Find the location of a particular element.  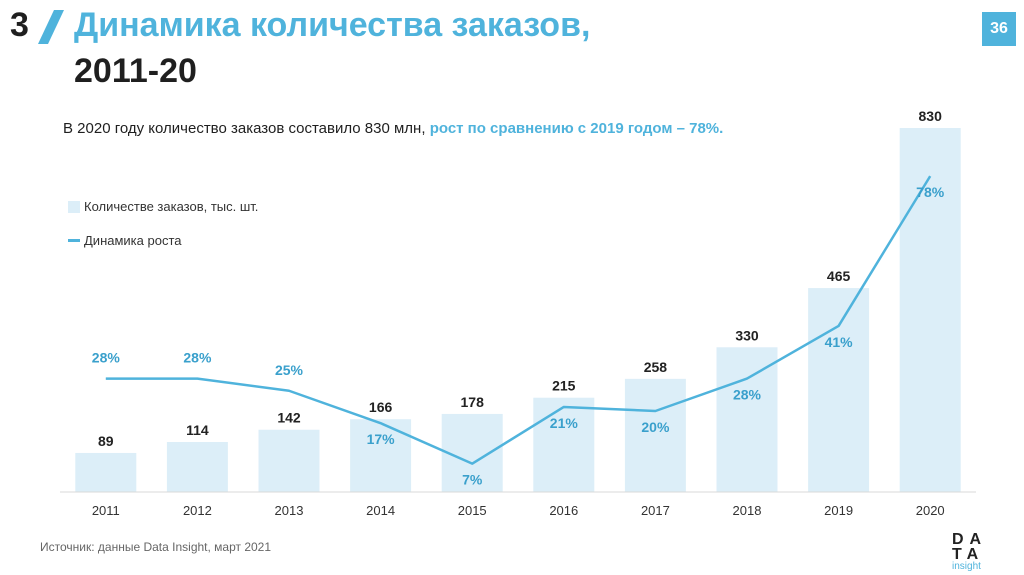

bar-2018 is located at coordinates (747, 419).